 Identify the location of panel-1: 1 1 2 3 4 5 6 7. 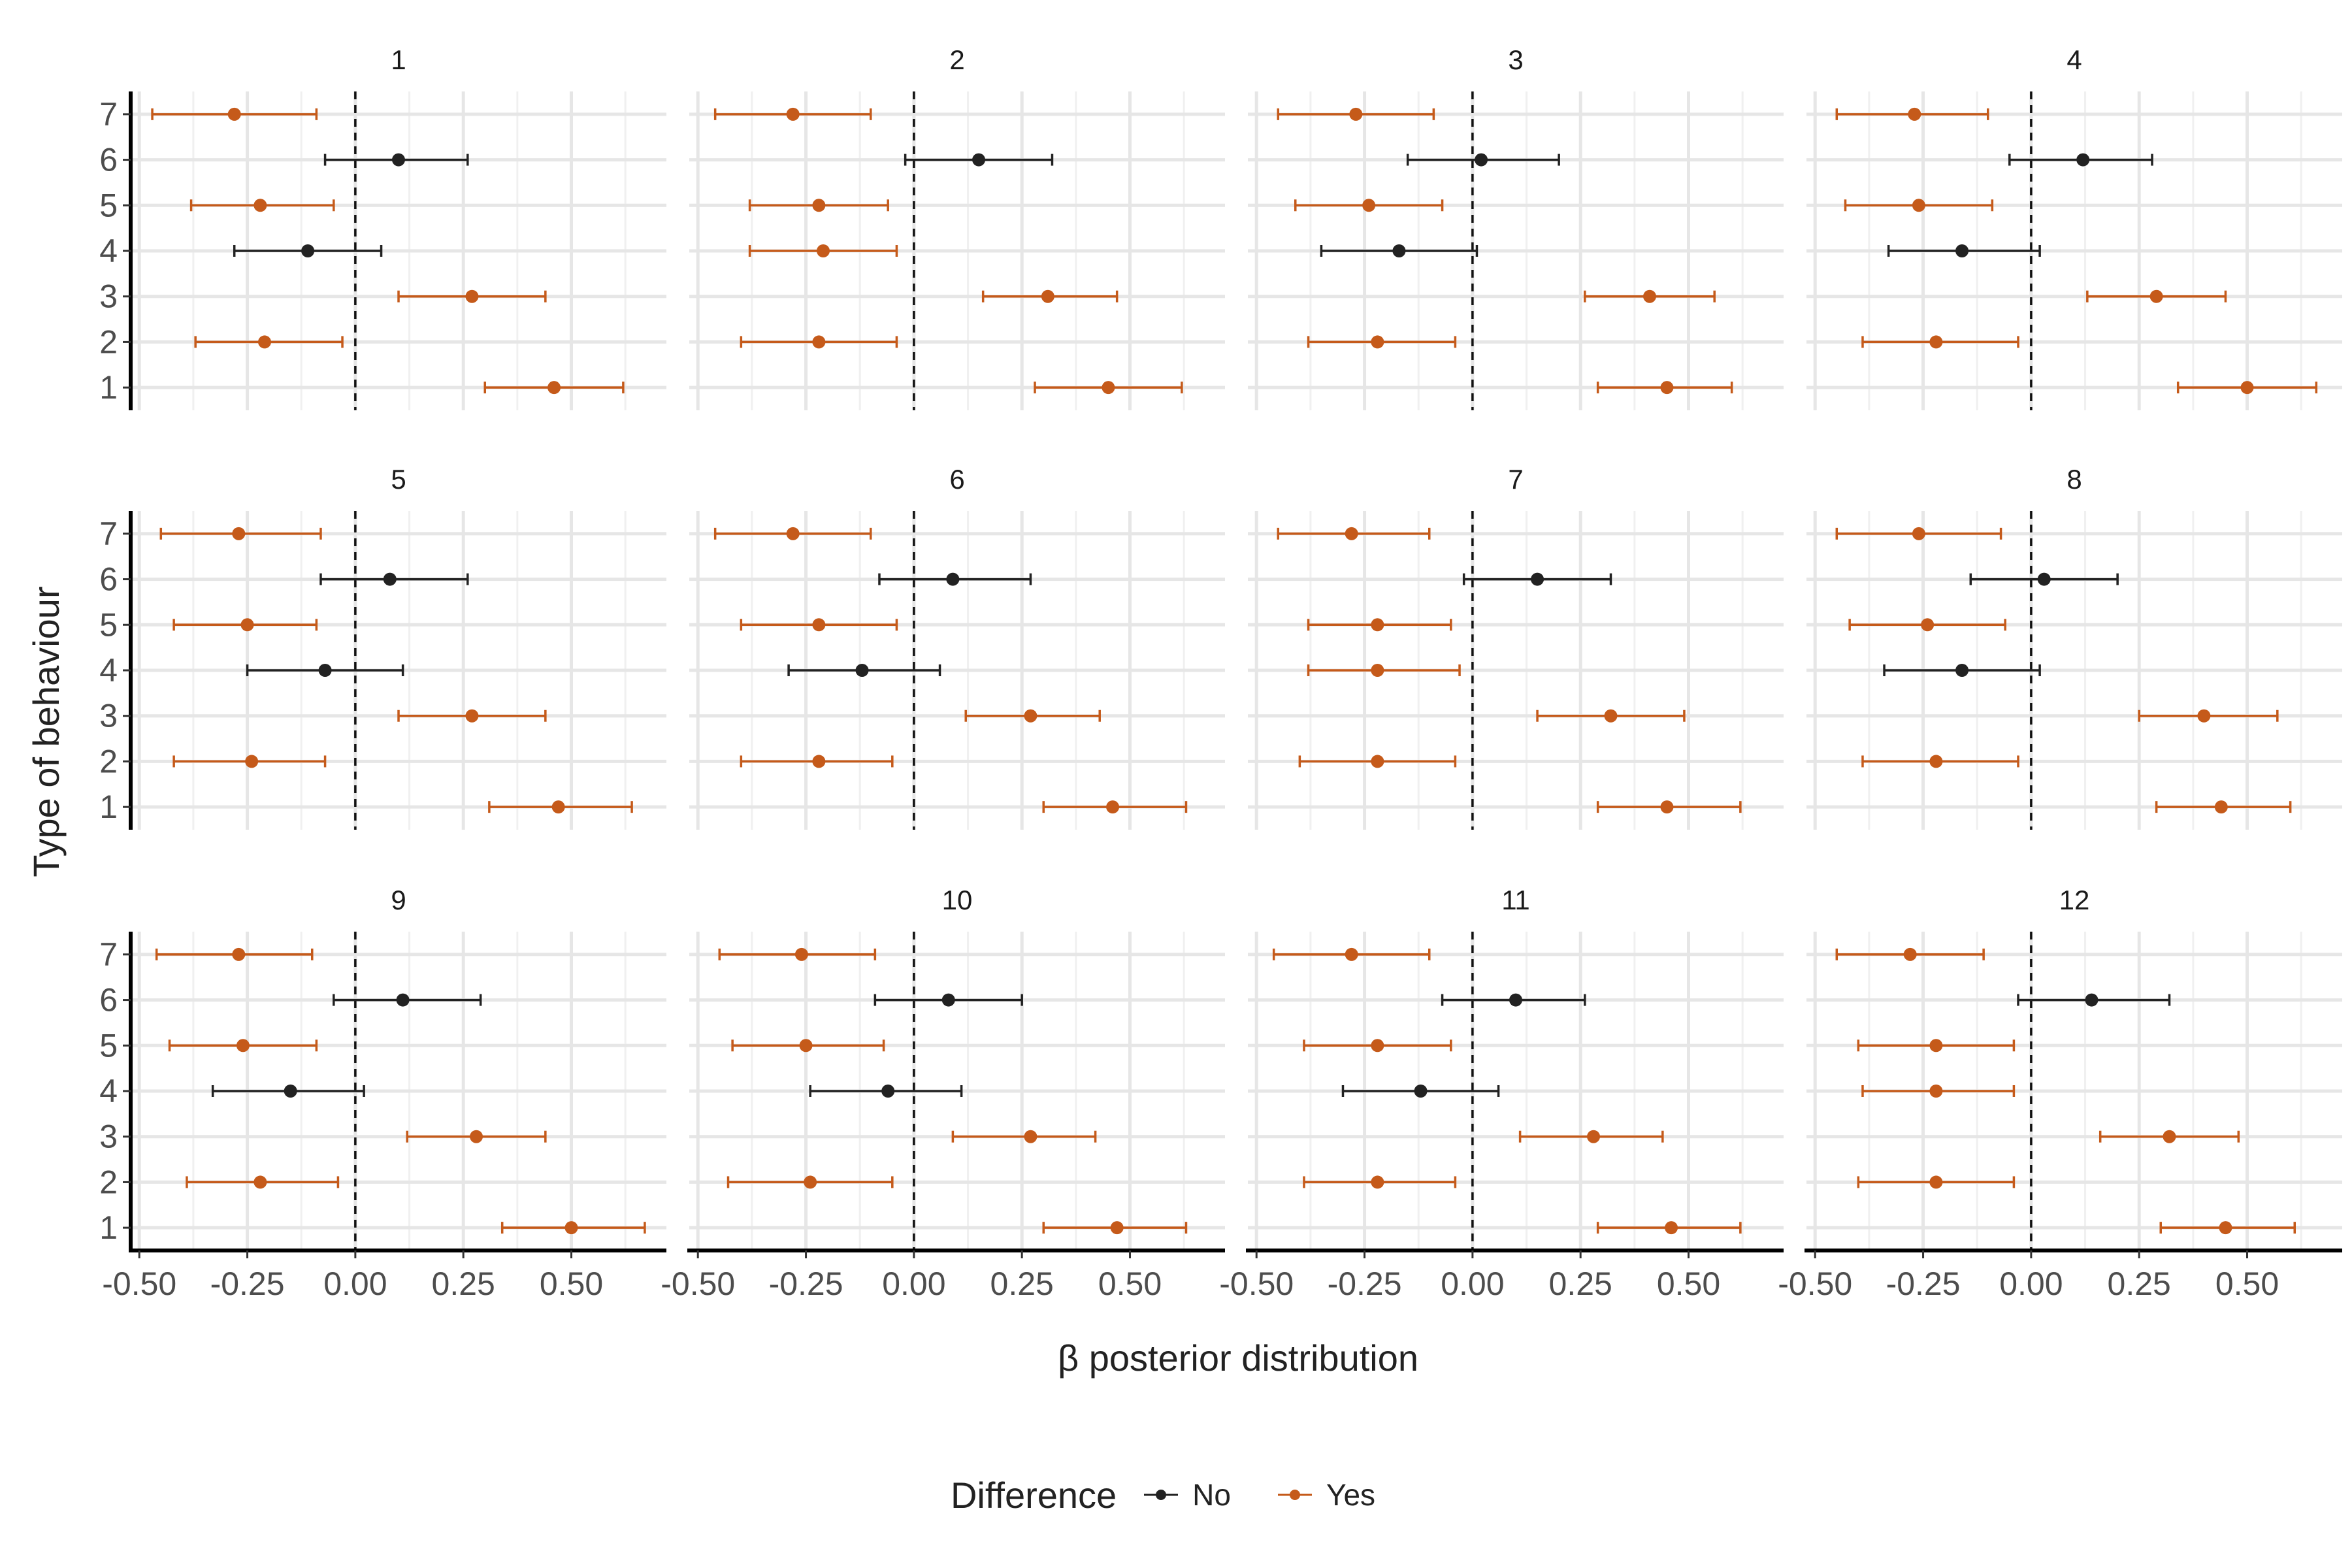
(382, 227).